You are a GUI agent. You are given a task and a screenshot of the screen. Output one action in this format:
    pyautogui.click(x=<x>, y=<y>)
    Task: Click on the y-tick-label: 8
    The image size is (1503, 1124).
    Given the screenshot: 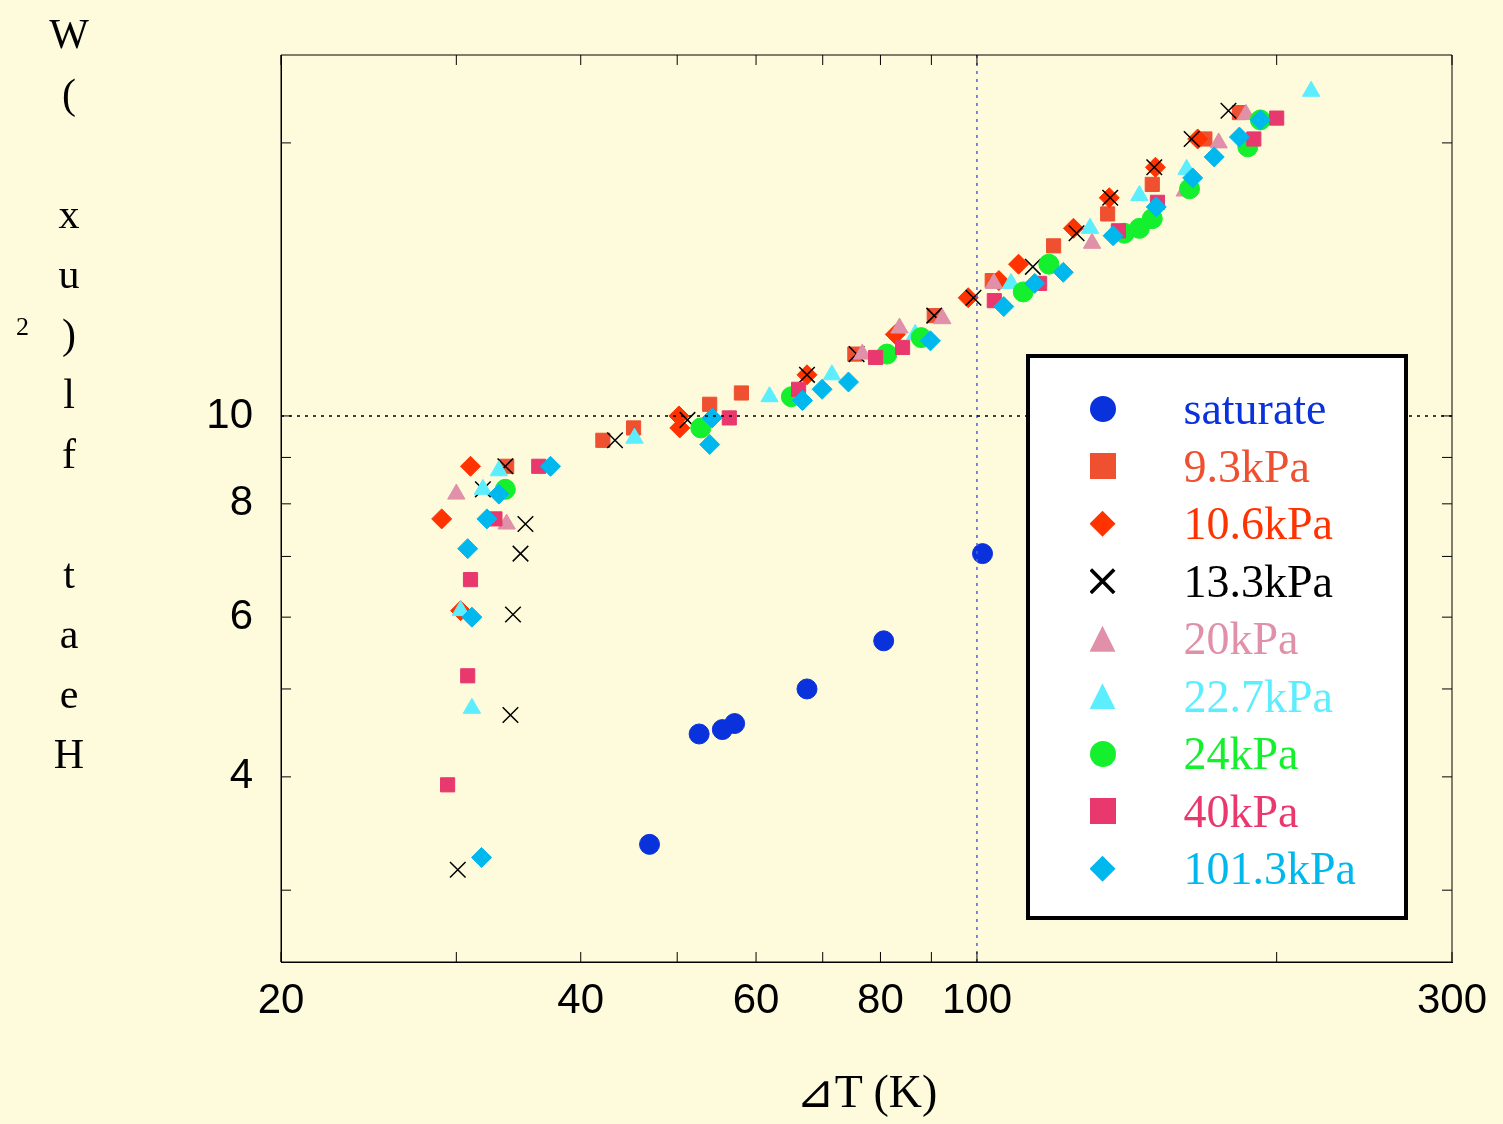 What is the action you would take?
    pyautogui.click(x=241, y=501)
    